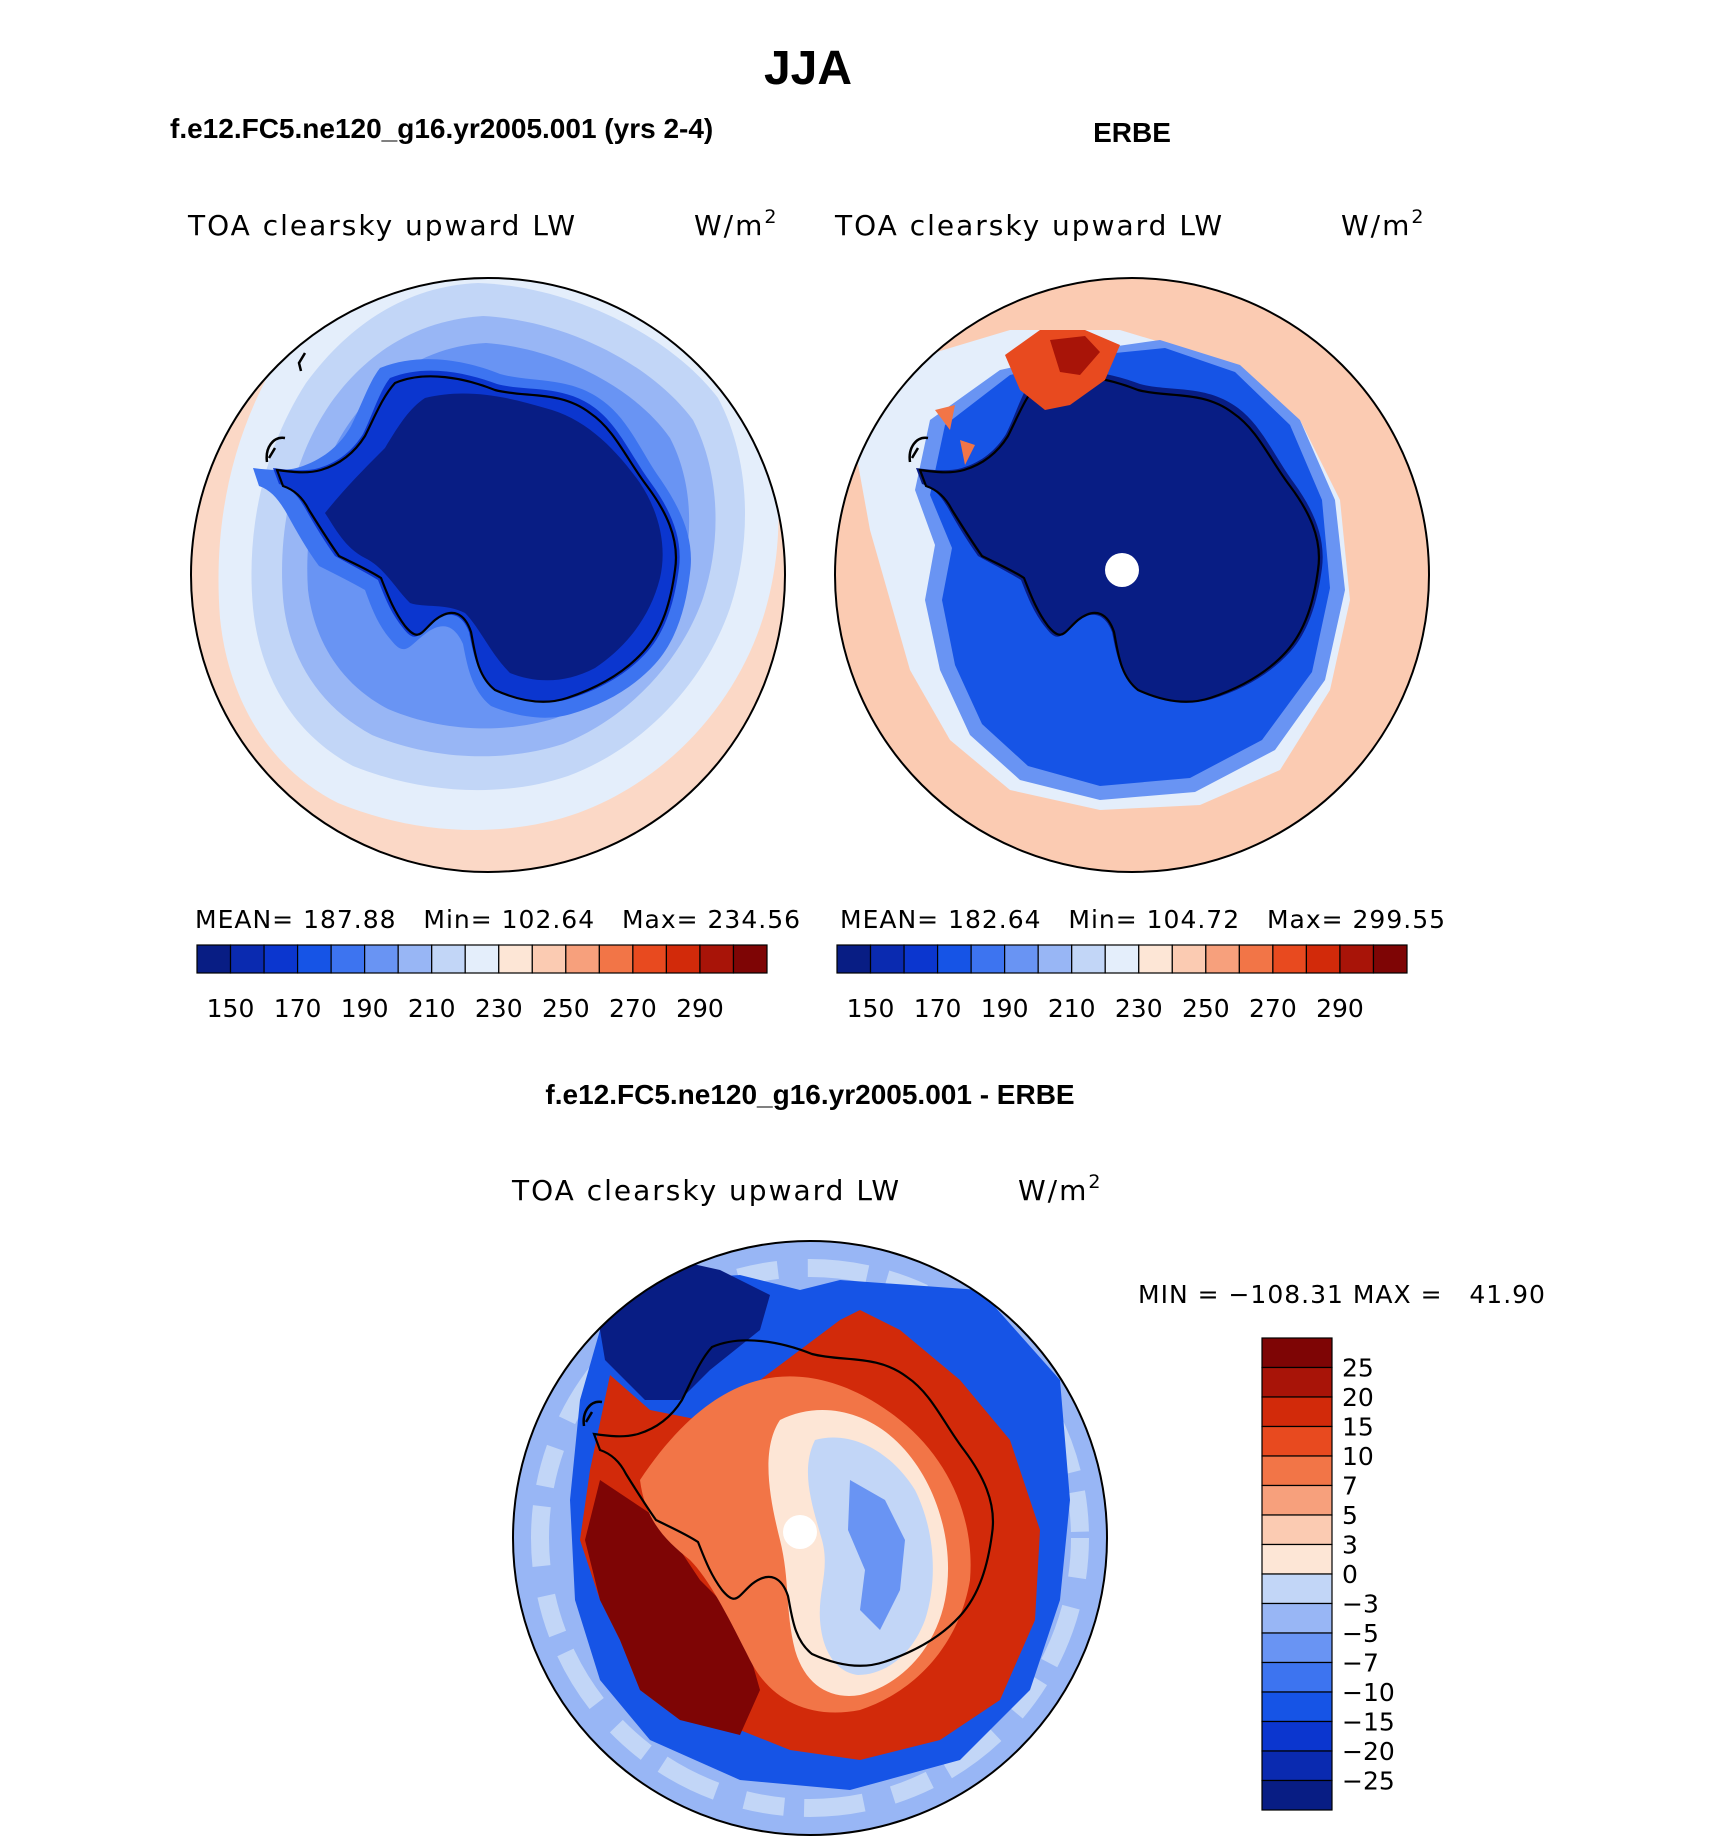 This screenshot has height=1840, width=1710. Describe the element at coordinates (1360, 1633) in the screenshot. I see `panel-difference-colorbar-tick-label: −5` at that location.